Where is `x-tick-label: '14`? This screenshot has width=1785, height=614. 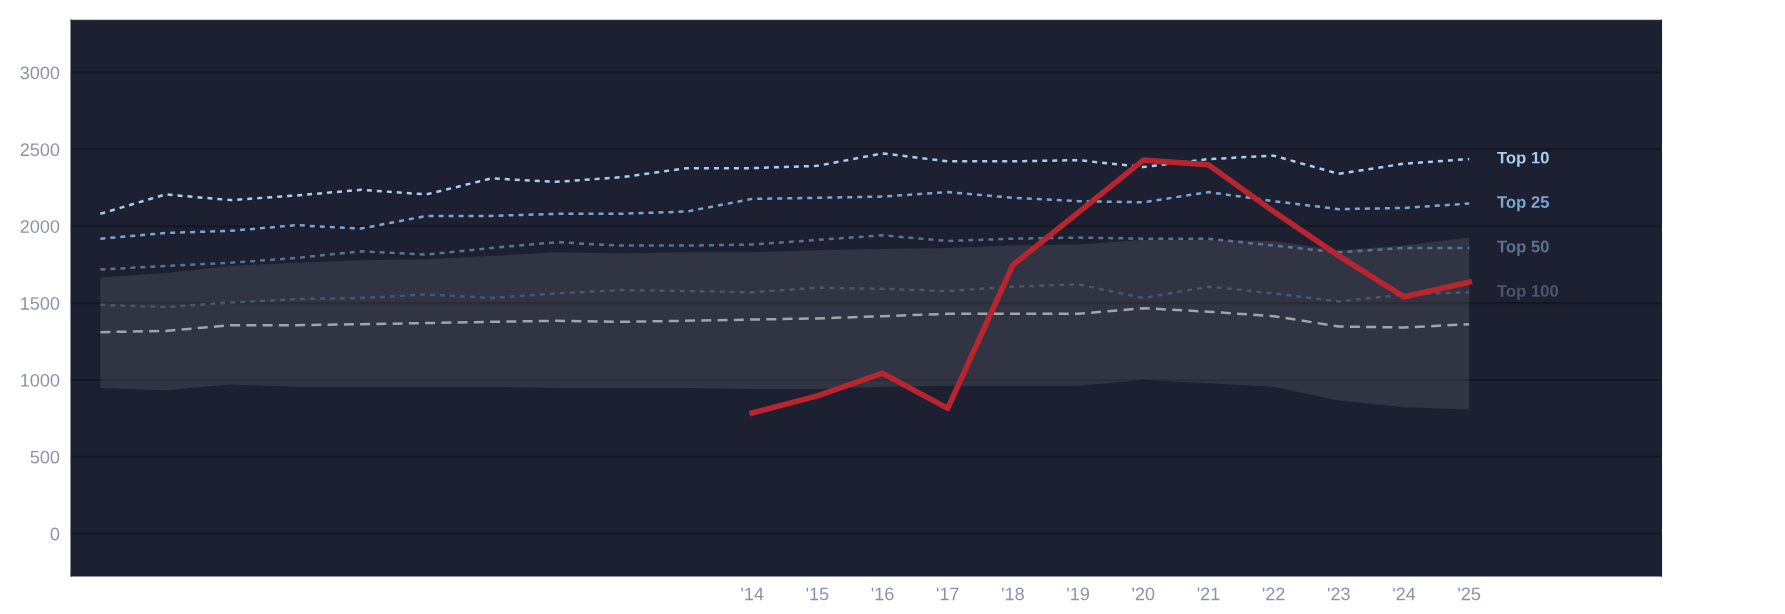 x-tick-label: '14 is located at coordinates (752, 594).